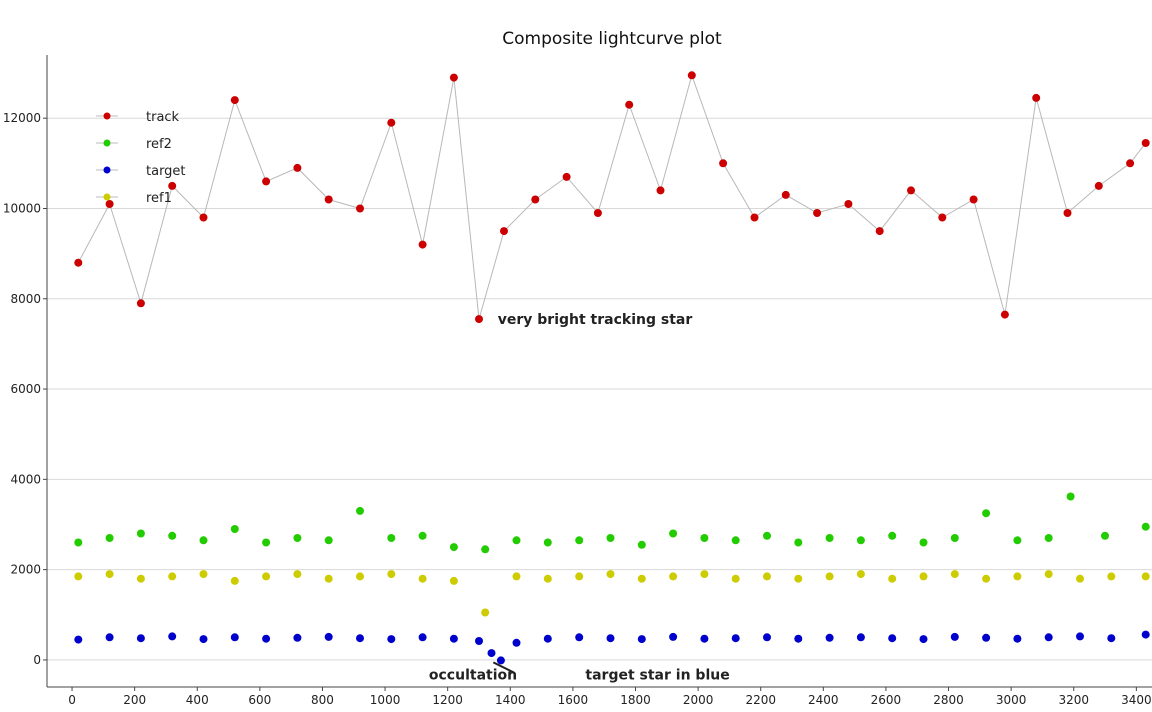 The width and height of the screenshot is (1152, 712). What do you see at coordinates (37, 660) in the screenshot?
I see `y-tick-label: 0` at bounding box center [37, 660].